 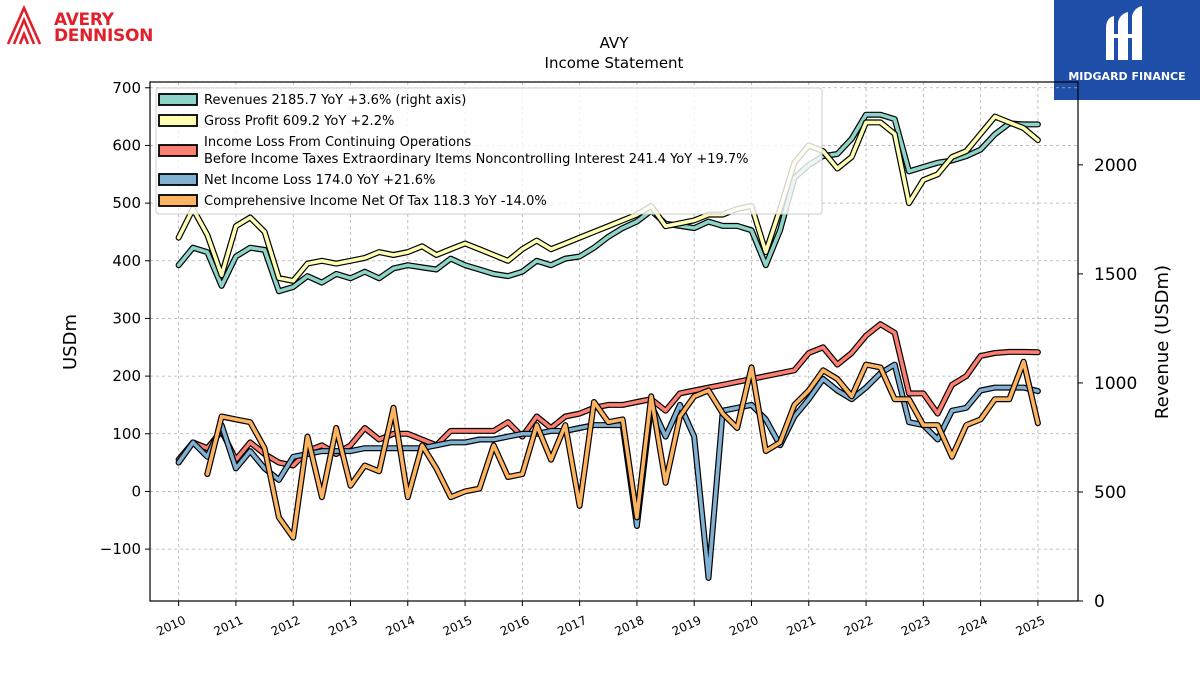 I want to click on midgard-logo-icon, so click(x=1124, y=33).